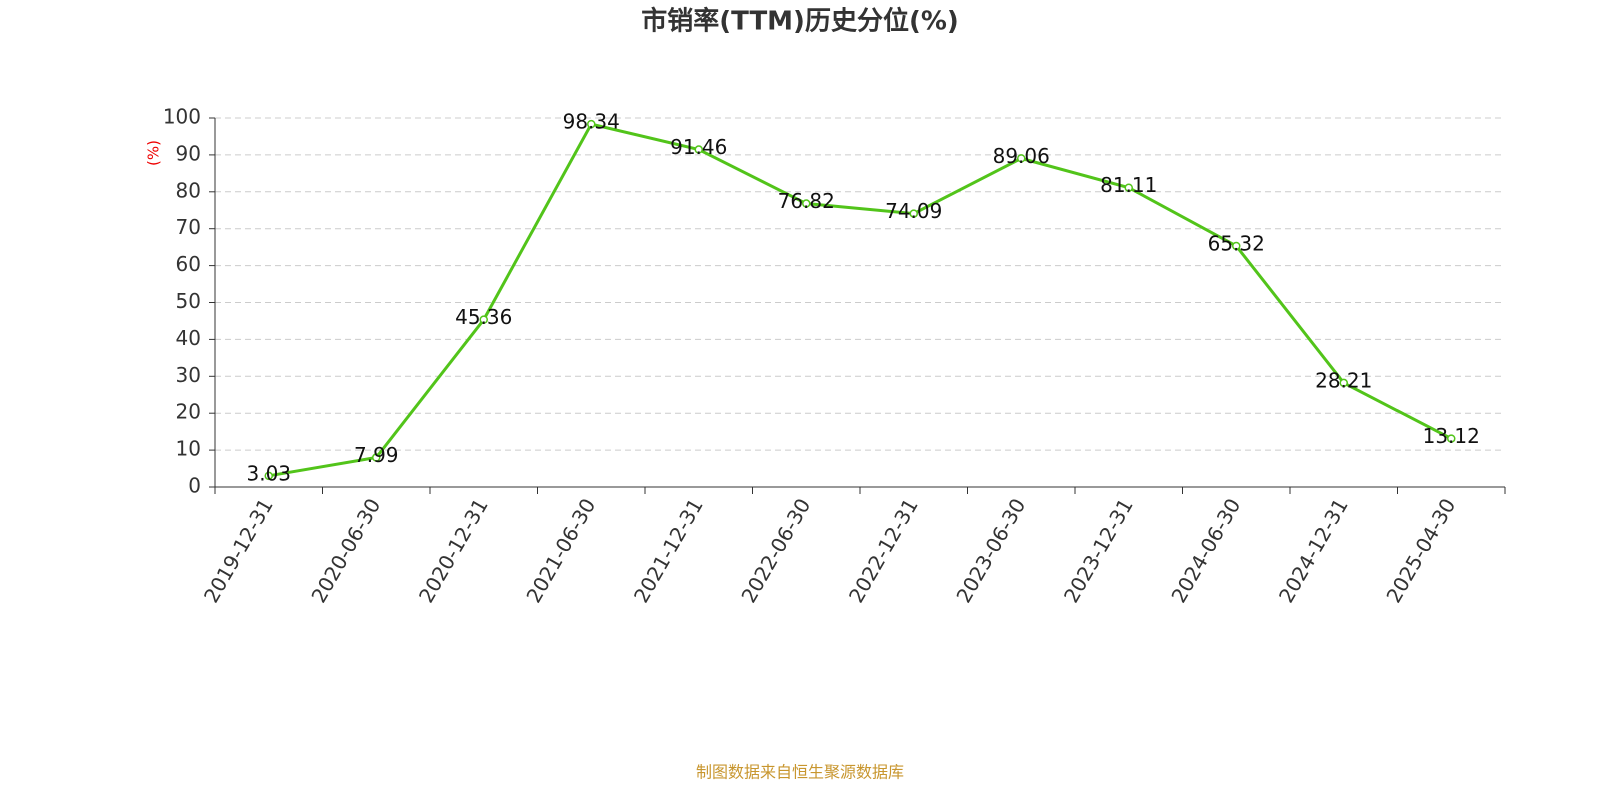  I want to click on x-tick-label: 2024-12-31, so click(1313, 550).